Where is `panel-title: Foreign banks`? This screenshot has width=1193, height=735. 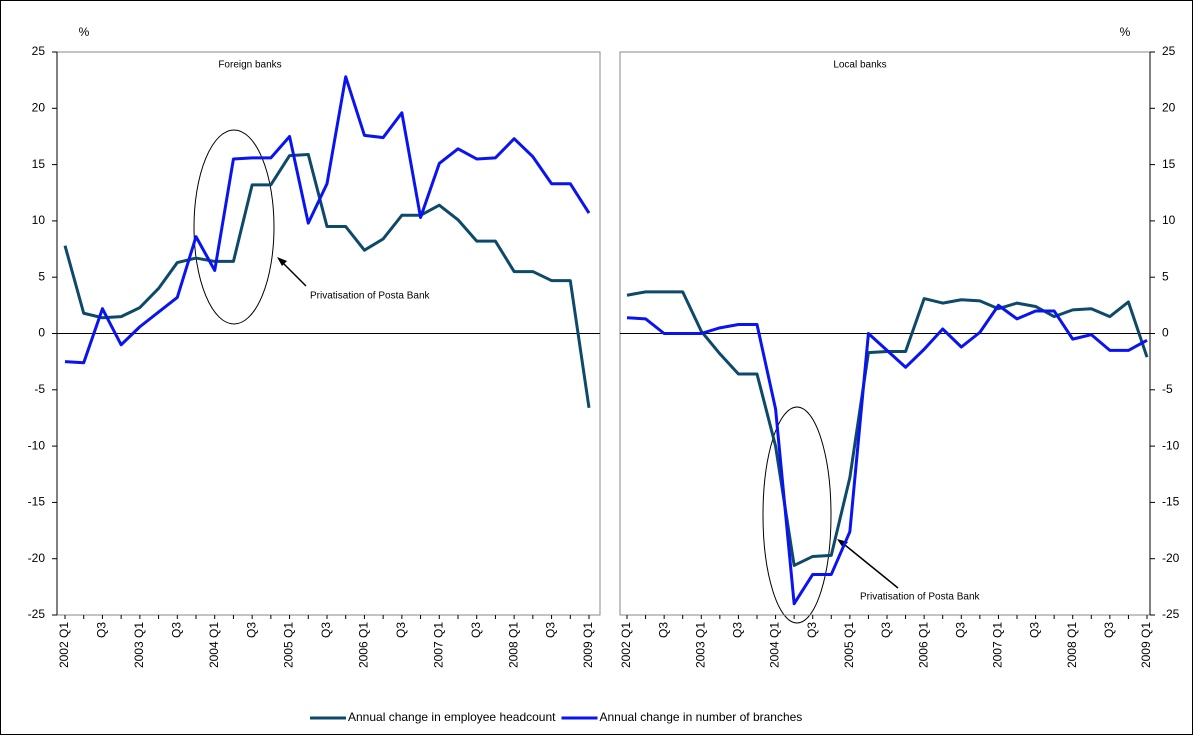 panel-title: Foreign banks is located at coordinates (249, 65).